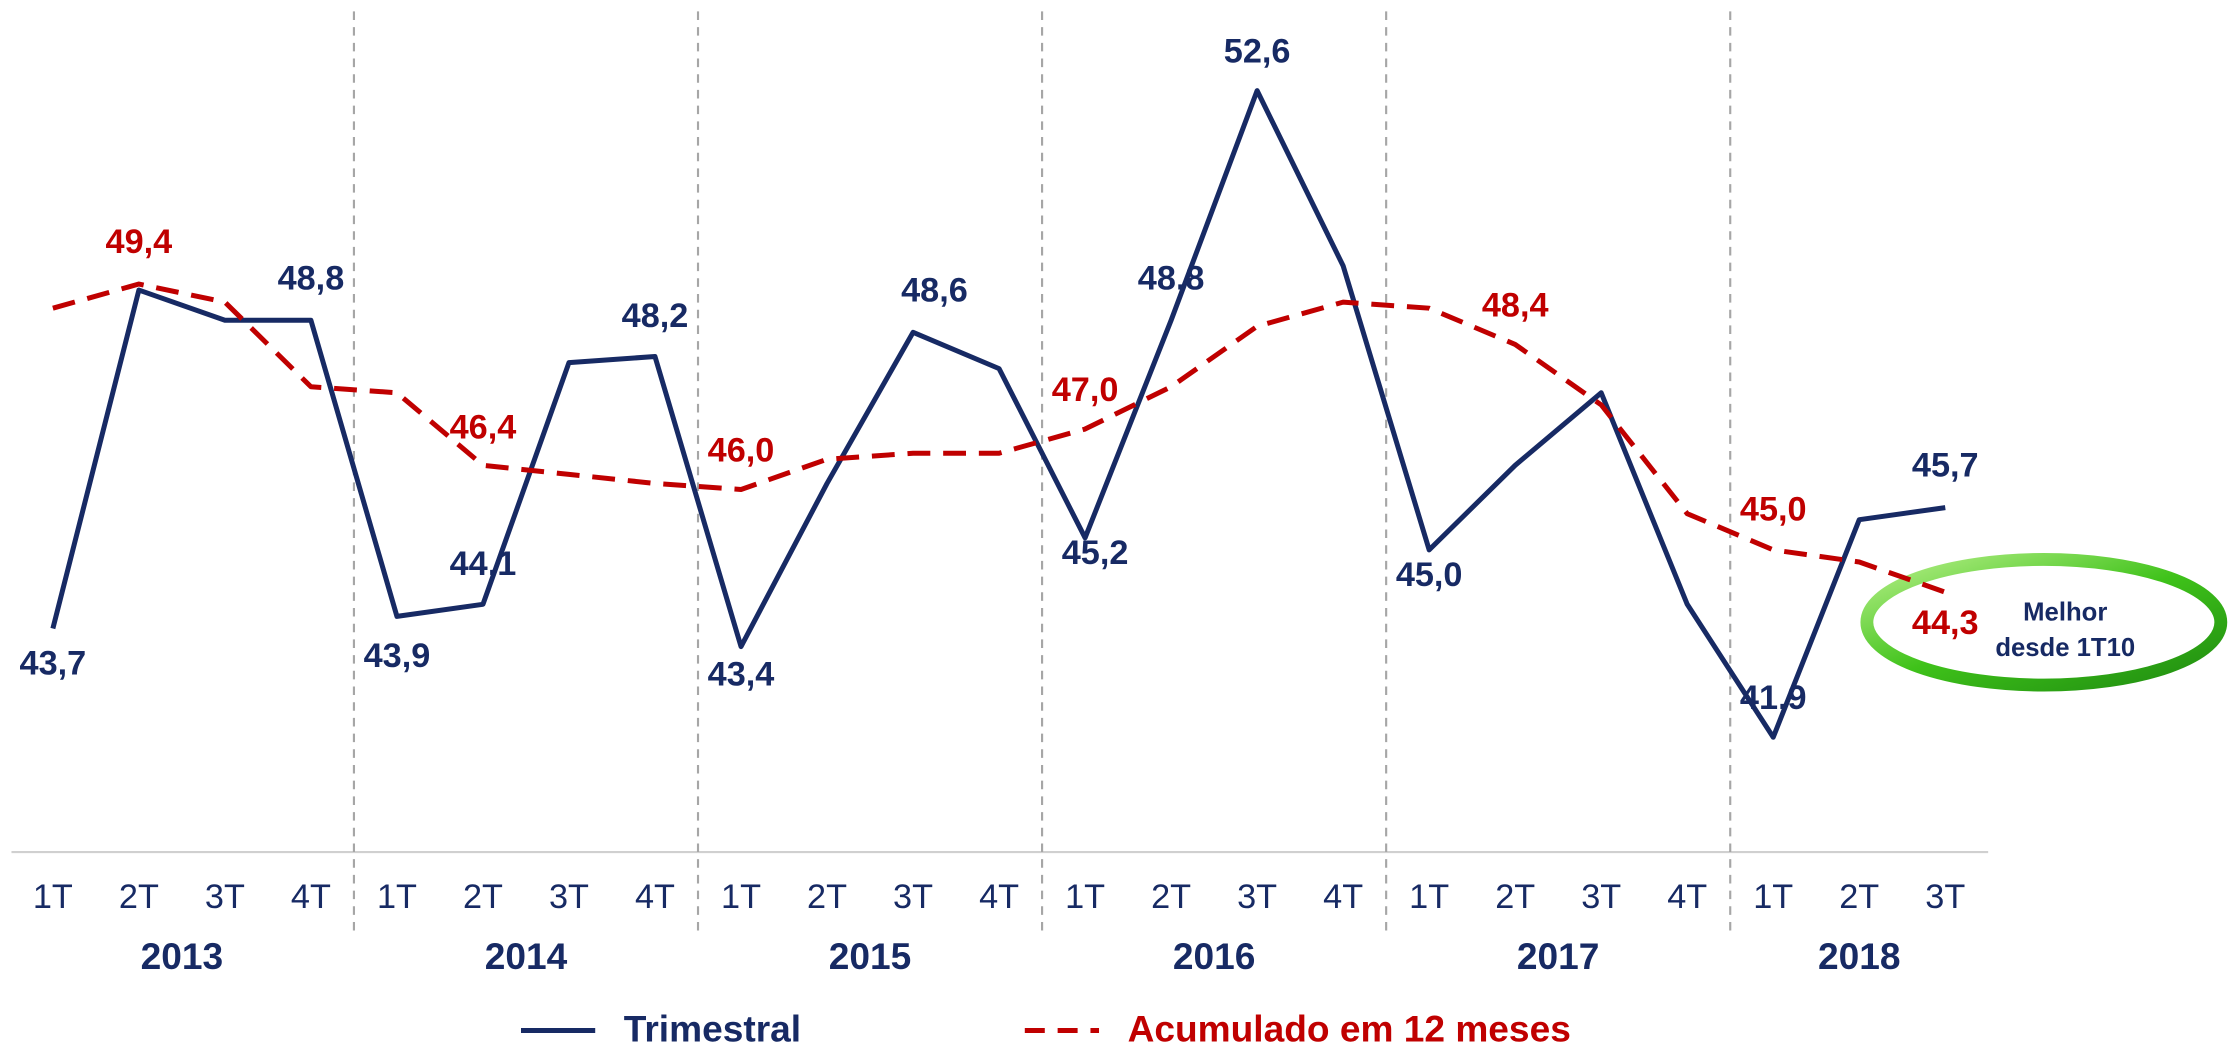 The width and height of the screenshot is (2238, 1053). Describe the element at coordinates (1257, 52) in the screenshot. I see `data-label: 52,6` at that location.